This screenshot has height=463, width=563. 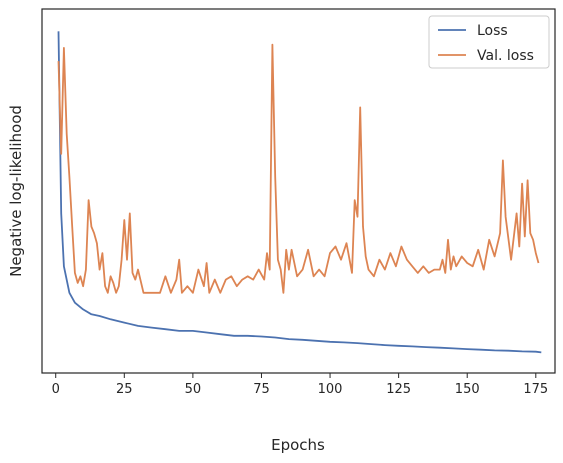 I want to click on x-tick-label: 50, so click(x=193, y=389).